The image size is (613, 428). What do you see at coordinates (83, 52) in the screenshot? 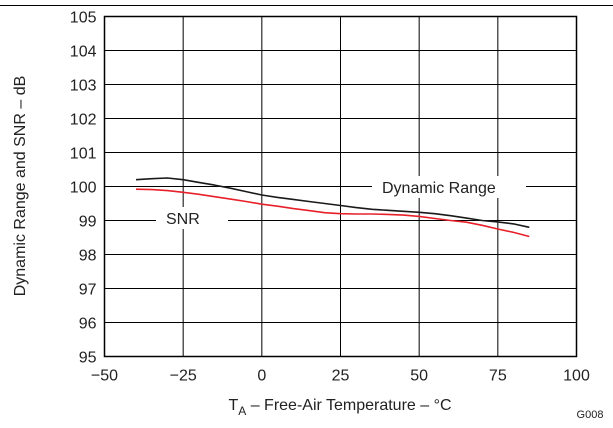
I see `y-tick-label: 104` at bounding box center [83, 52].